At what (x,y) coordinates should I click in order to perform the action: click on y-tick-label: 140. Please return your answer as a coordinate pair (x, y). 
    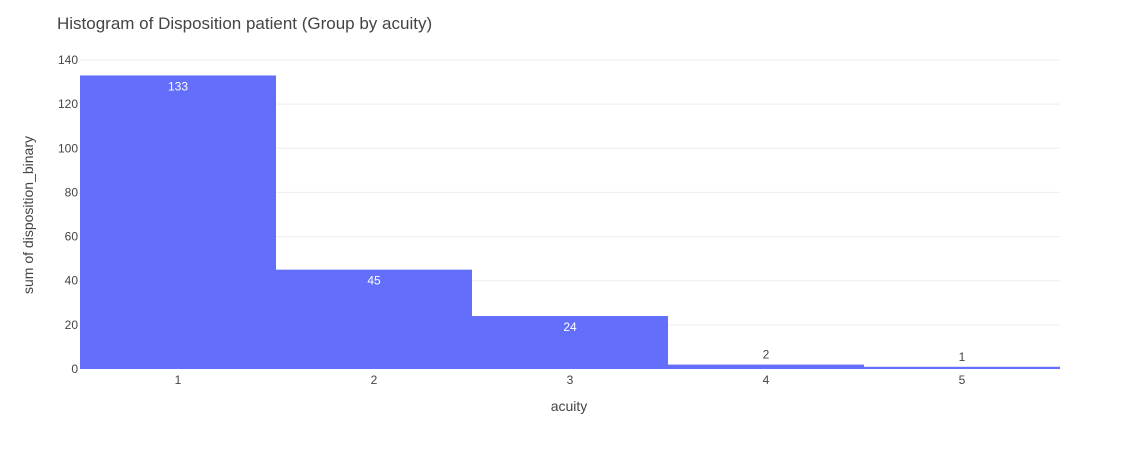
    Looking at the image, I should click on (68, 60).